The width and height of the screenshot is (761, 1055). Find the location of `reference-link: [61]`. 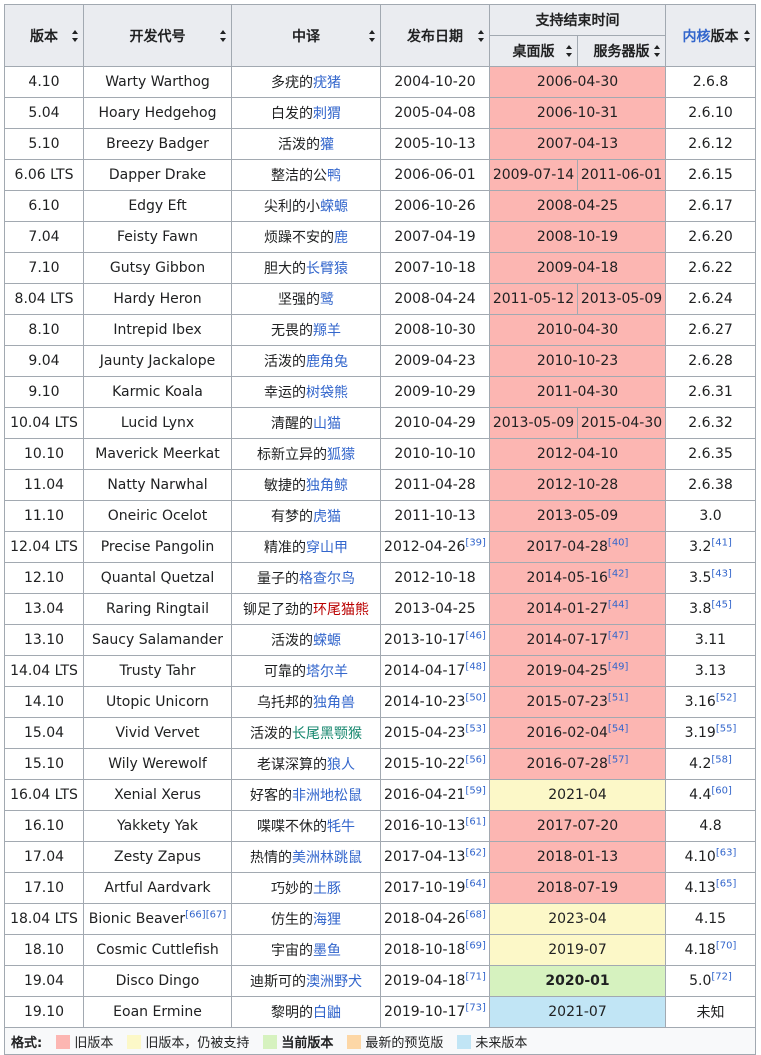

reference-link: [61] is located at coordinates (475, 822).